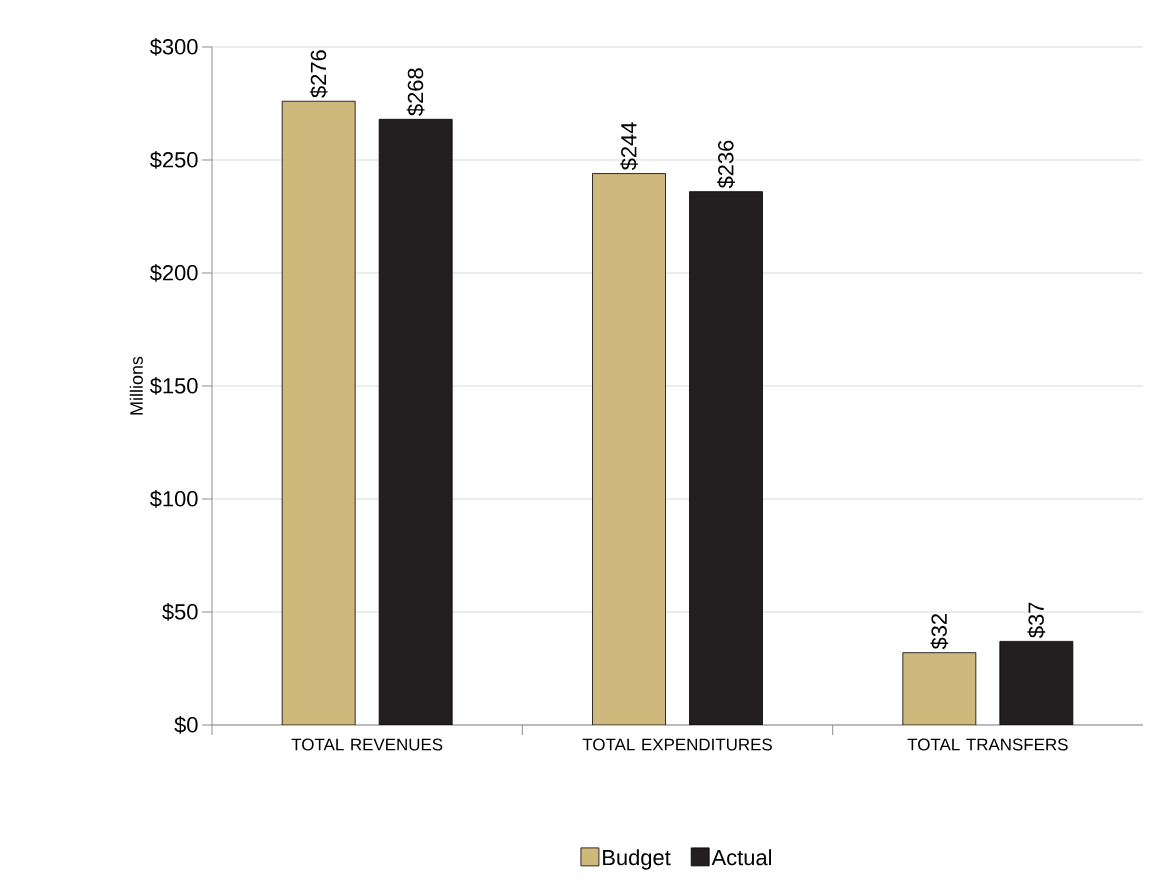  I want to click on y-tick-label: $50, so click(180, 612).